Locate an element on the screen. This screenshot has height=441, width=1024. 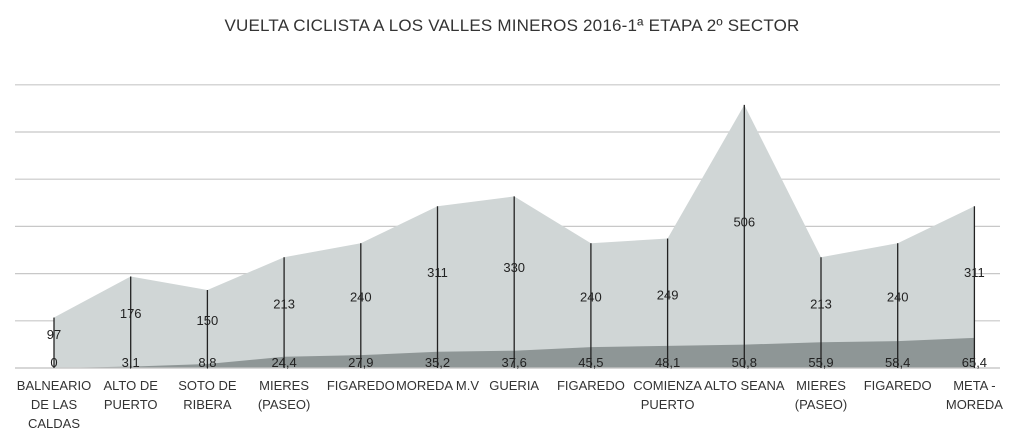
category-label: MOREDA M.V is located at coordinates (437, 385).